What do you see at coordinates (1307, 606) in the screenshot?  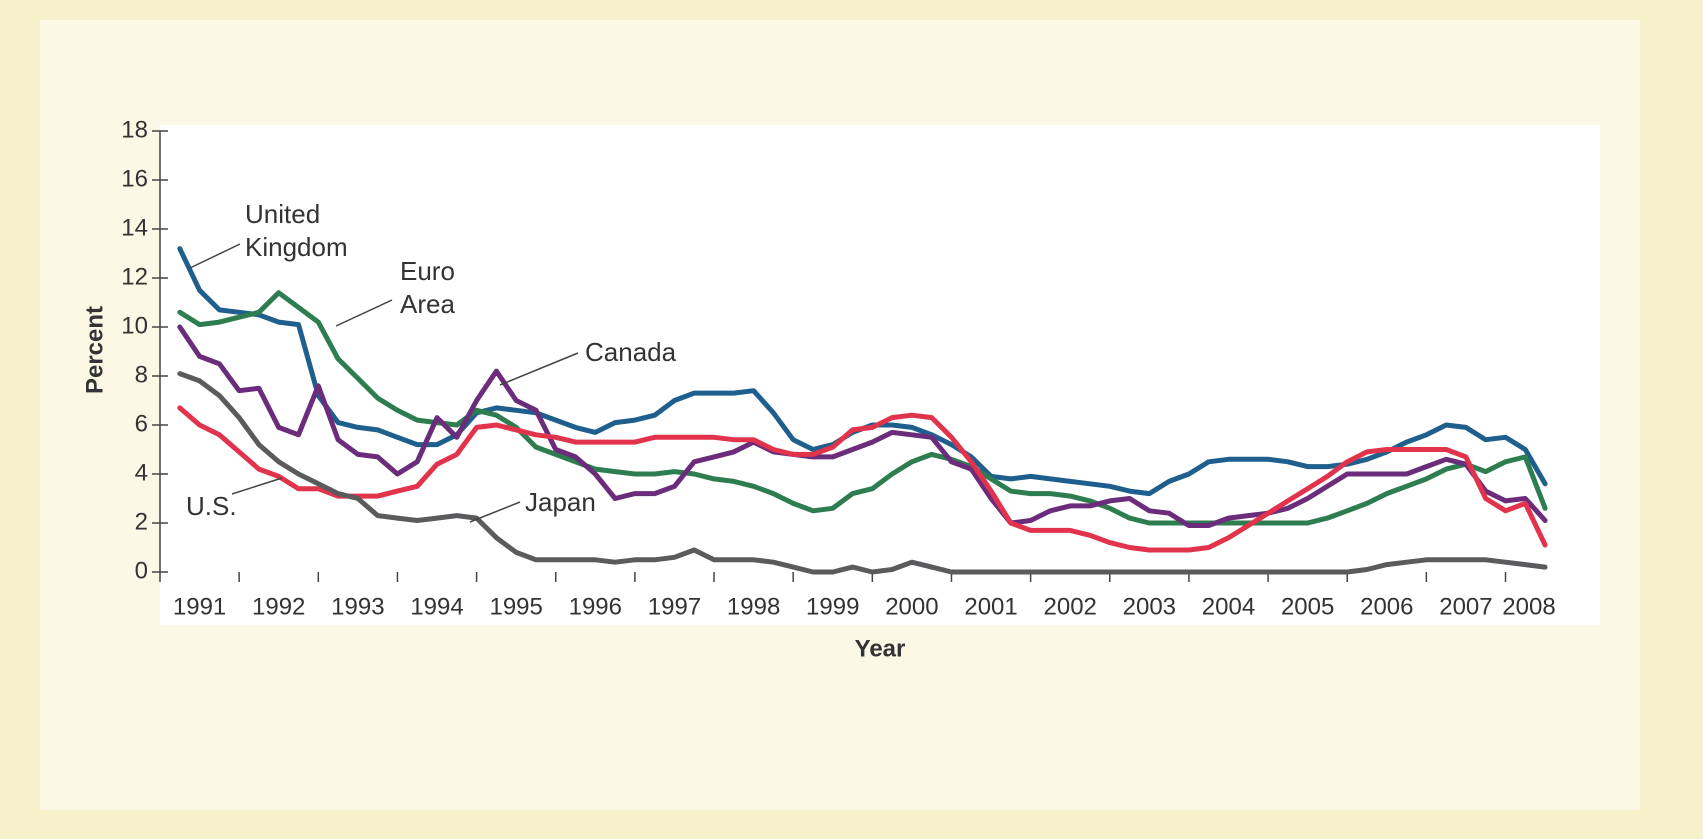 I see `x-tick-label: 2005` at bounding box center [1307, 606].